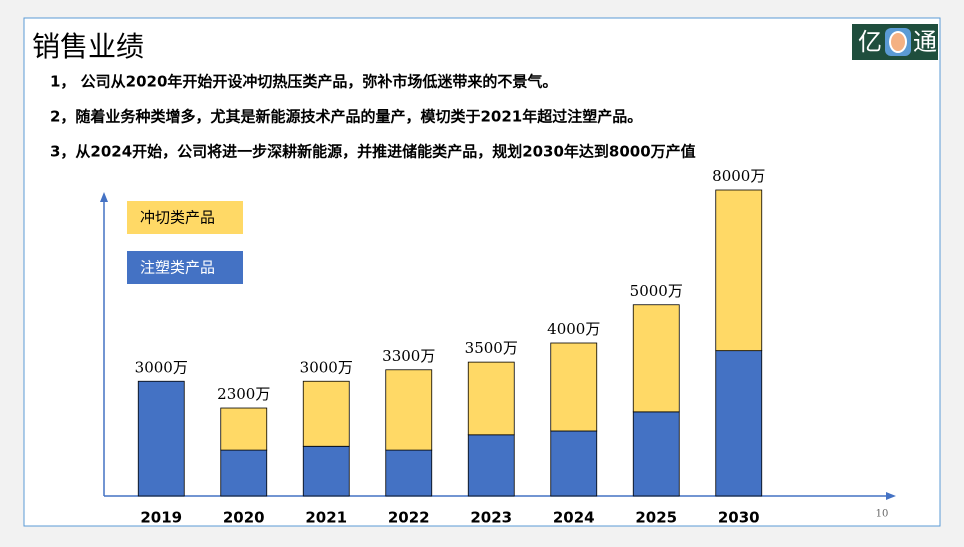  What do you see at coordinates (925, 42) in the screenshot?
I see `logo-right: 通` at bounding box center [925, 42].